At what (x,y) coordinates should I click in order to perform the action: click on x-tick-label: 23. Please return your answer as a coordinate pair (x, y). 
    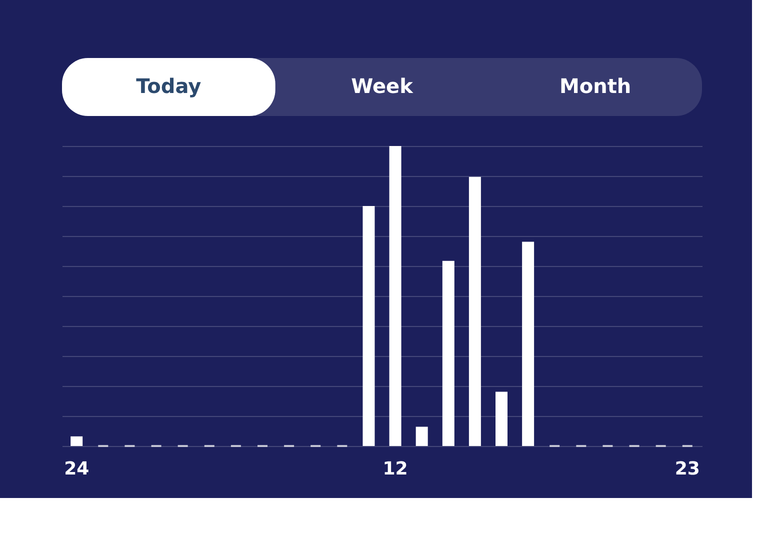
    Looking at the image, I should click on (687, 469).